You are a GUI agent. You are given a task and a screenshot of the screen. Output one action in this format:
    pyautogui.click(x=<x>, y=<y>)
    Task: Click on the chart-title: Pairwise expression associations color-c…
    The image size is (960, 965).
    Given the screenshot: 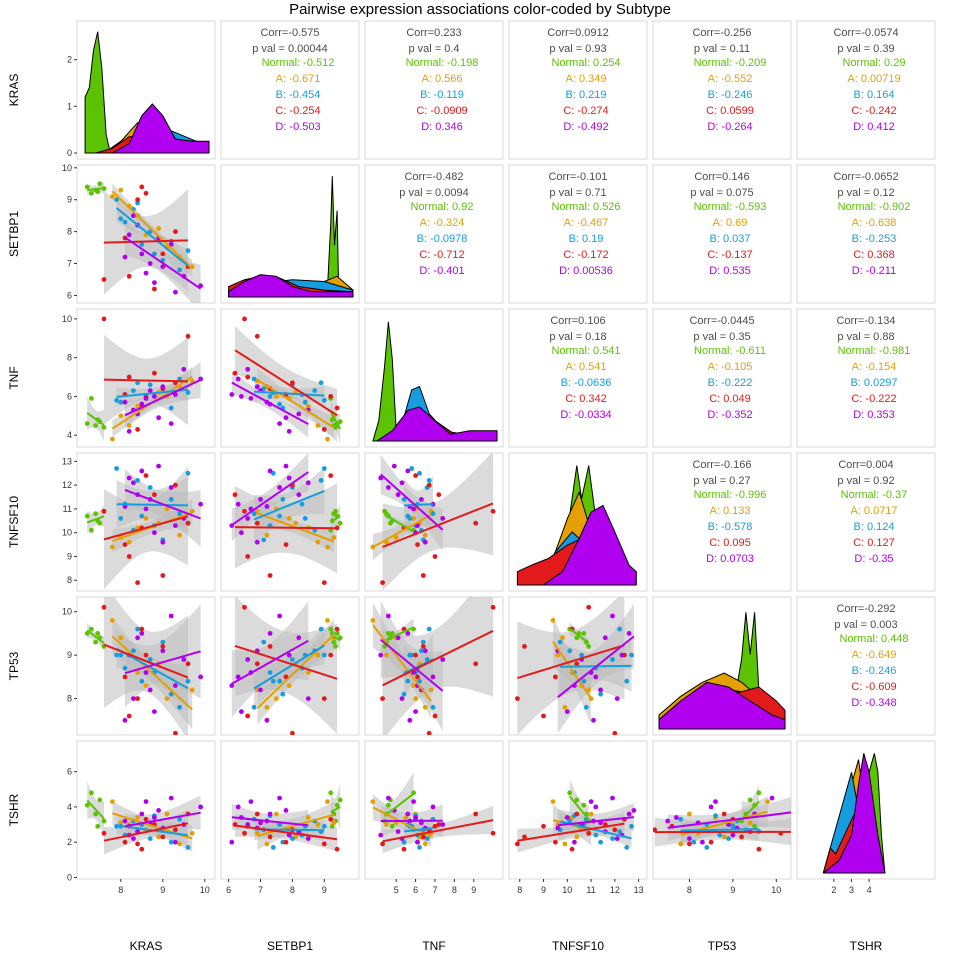 What is the action you would take?
    pyautogui.click(x=480, y=9)
    